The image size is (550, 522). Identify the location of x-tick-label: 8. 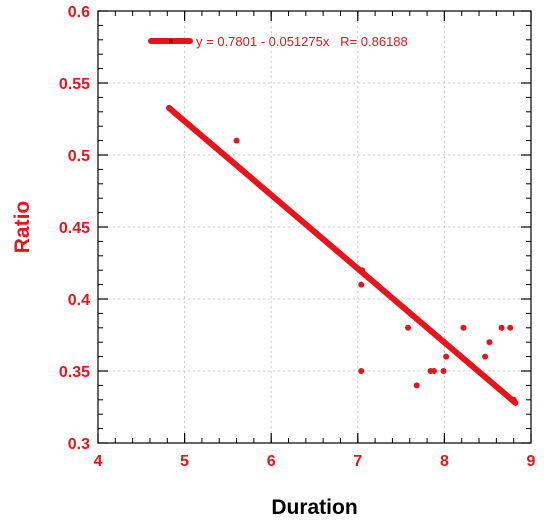
(444, 461).